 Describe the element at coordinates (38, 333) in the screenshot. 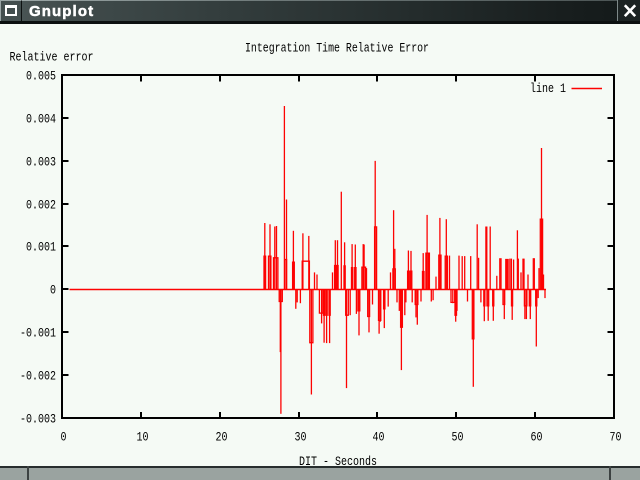

I see `svg-text: -0.001` at that location.